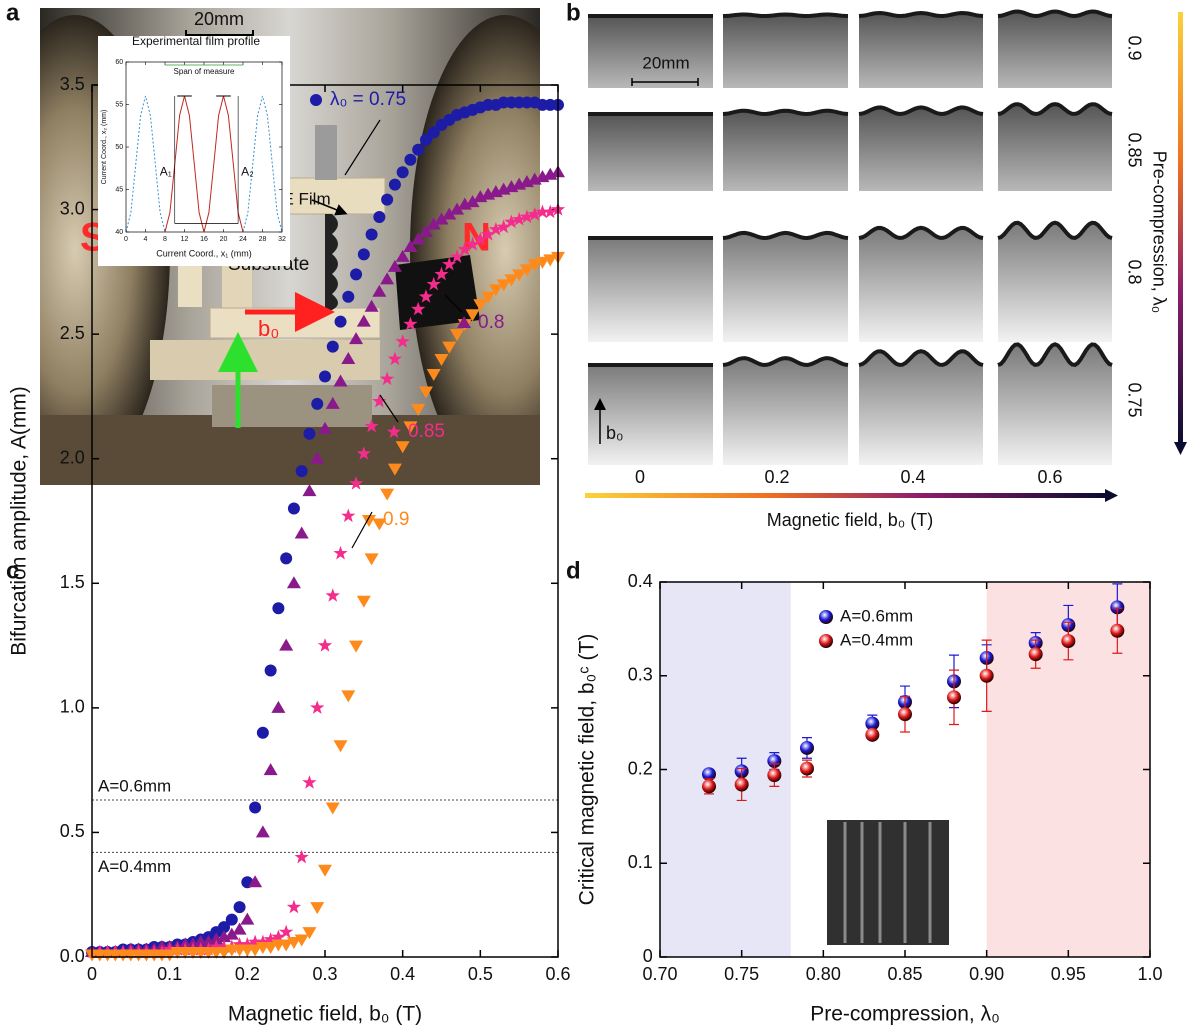  I want to click on annotation: Span of measure, so click(204, 71).